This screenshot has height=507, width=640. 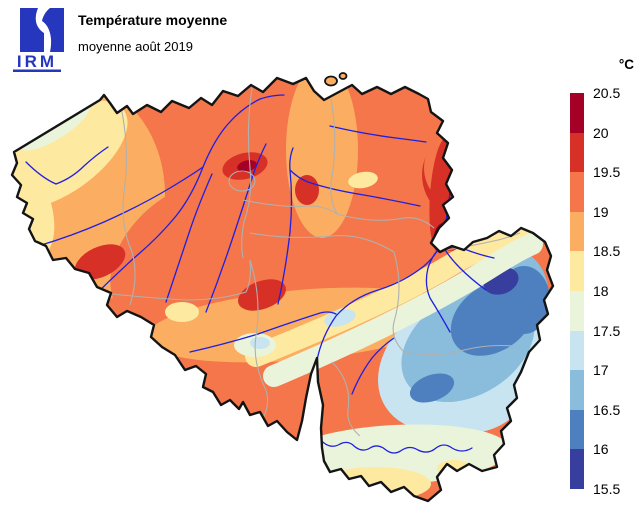 I want to click on river-lesse, so click(x=373, y=366).